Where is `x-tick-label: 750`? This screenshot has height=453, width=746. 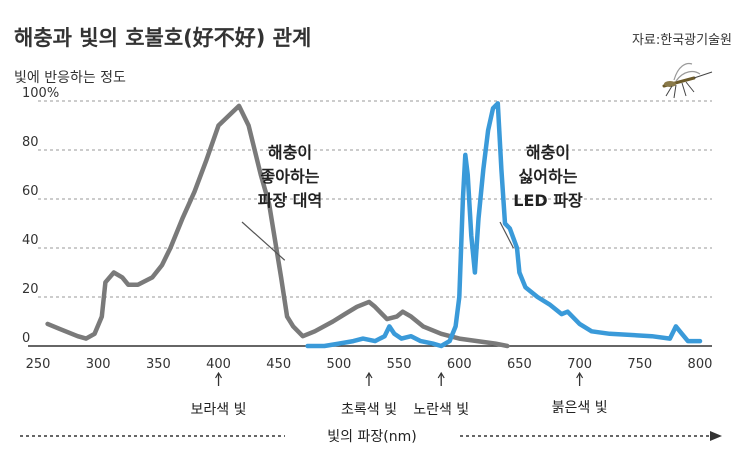 x-tick-label: 750 is located at coordinates (639, 364).